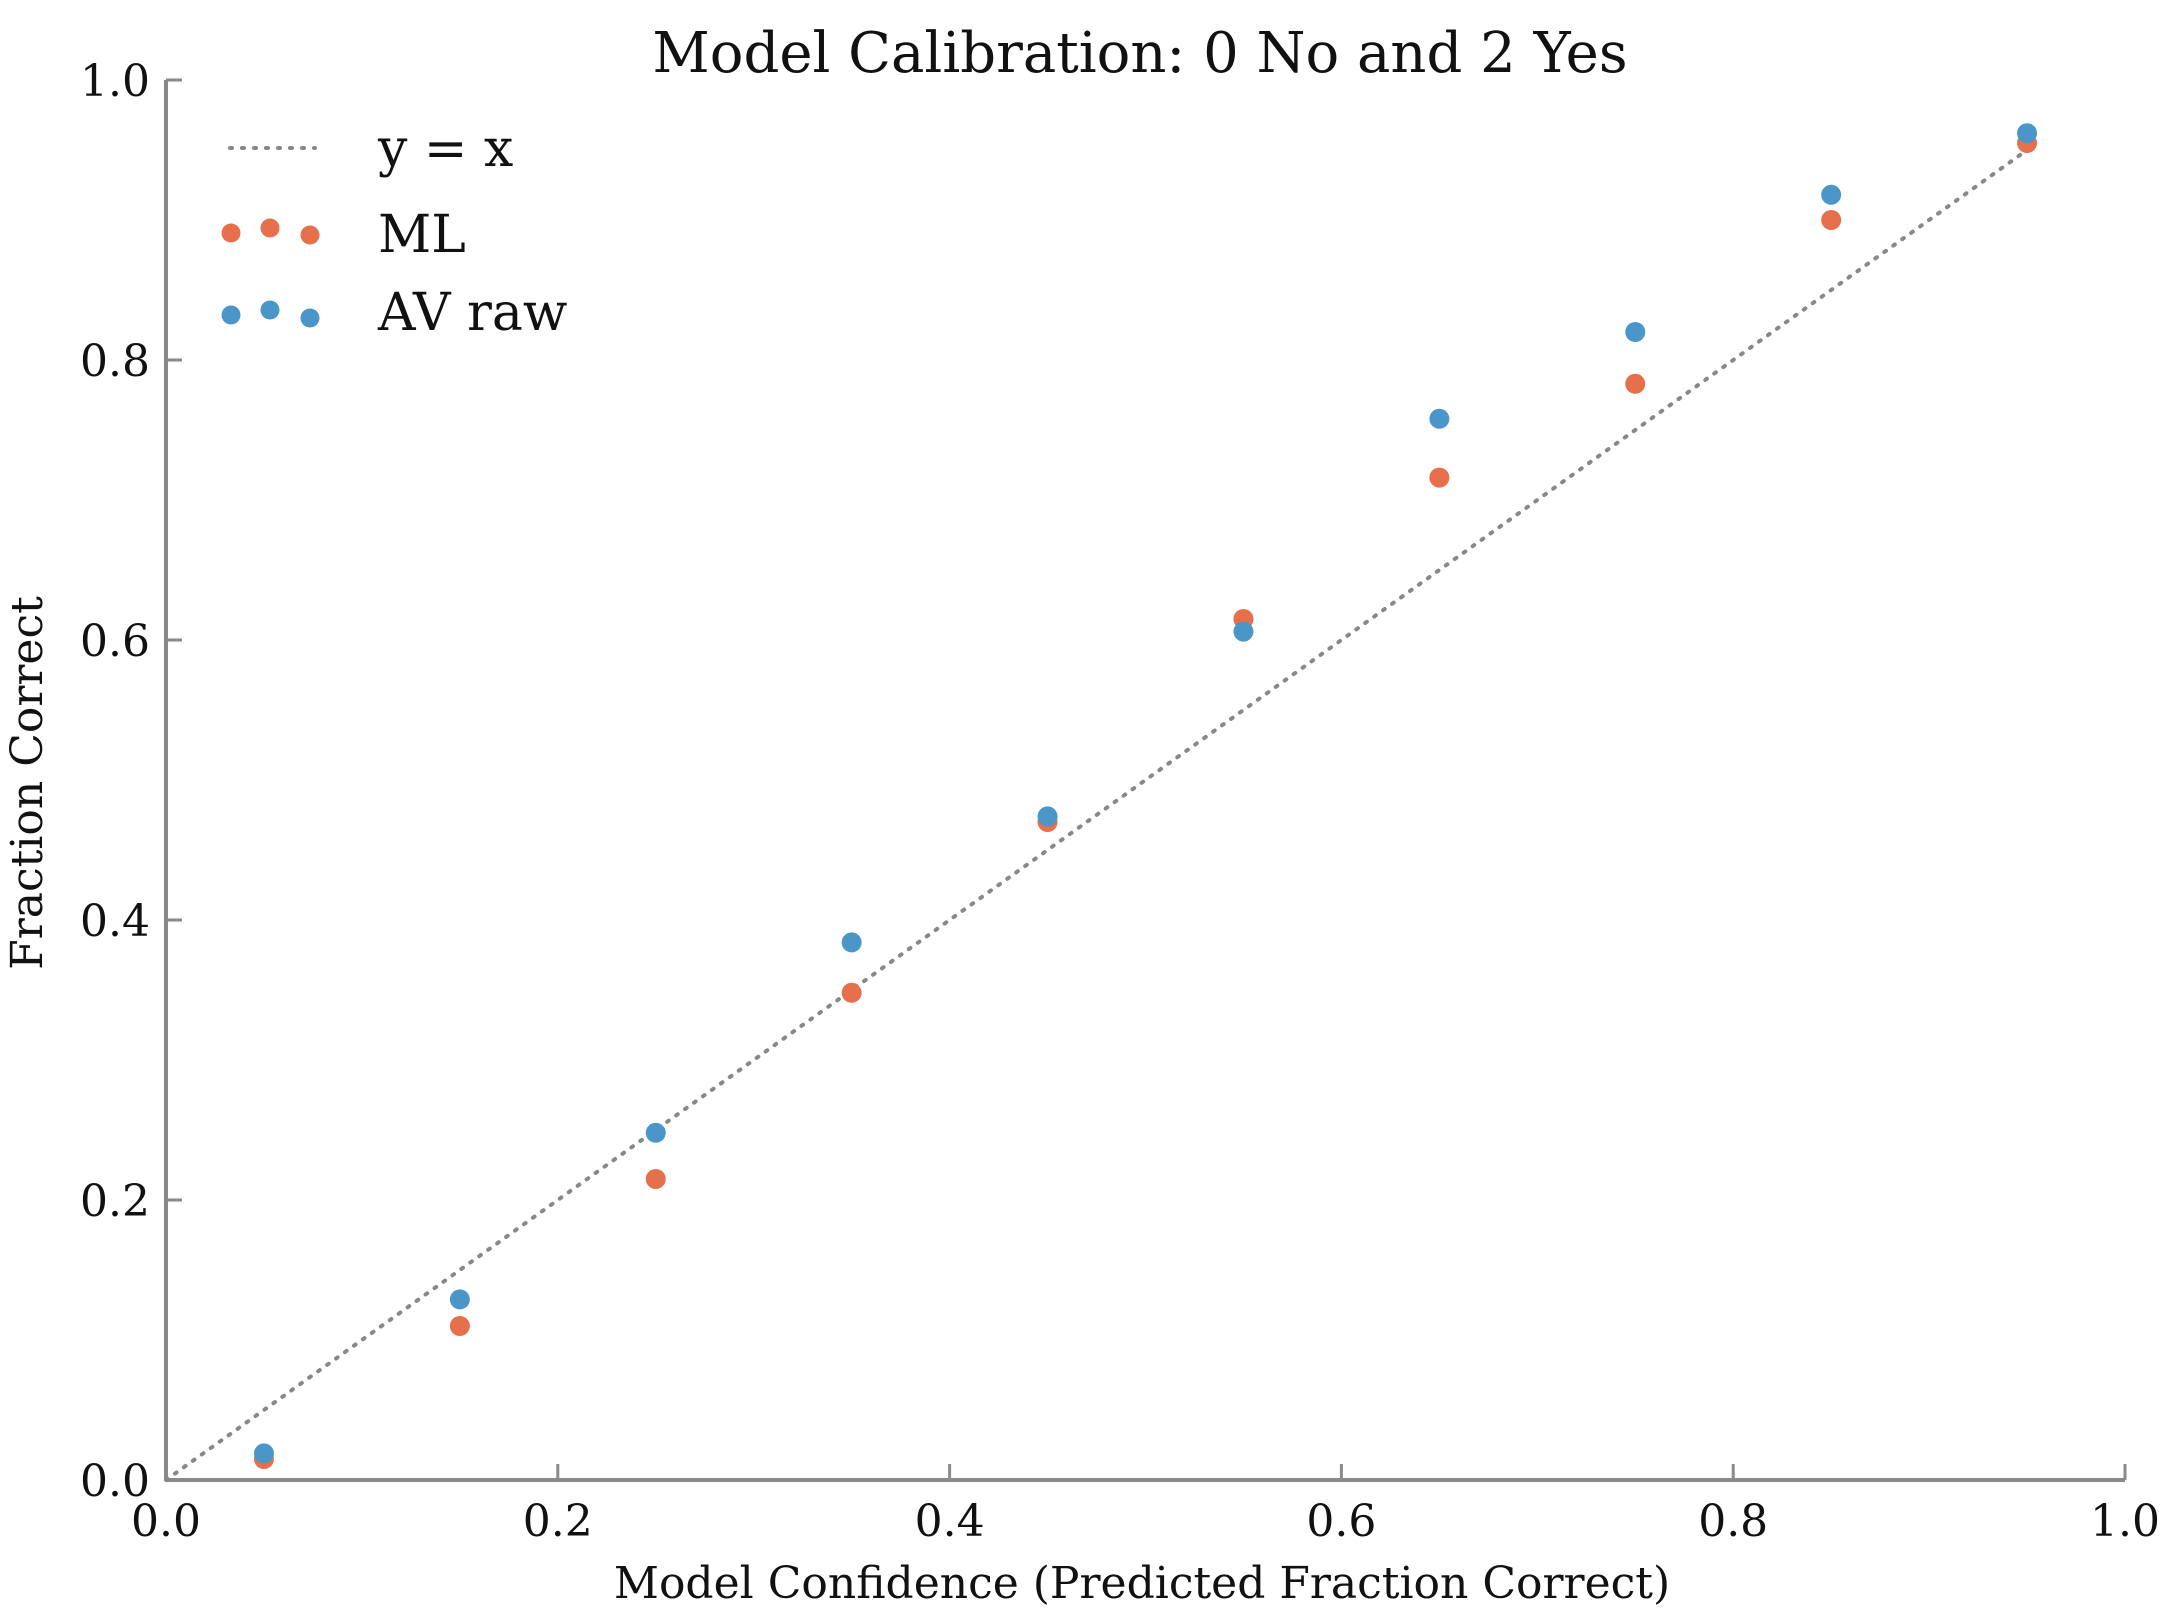  Describe the element at coordinates (445, 149) in the screenshot. I see `legend-label-reference: y = x` at that location.